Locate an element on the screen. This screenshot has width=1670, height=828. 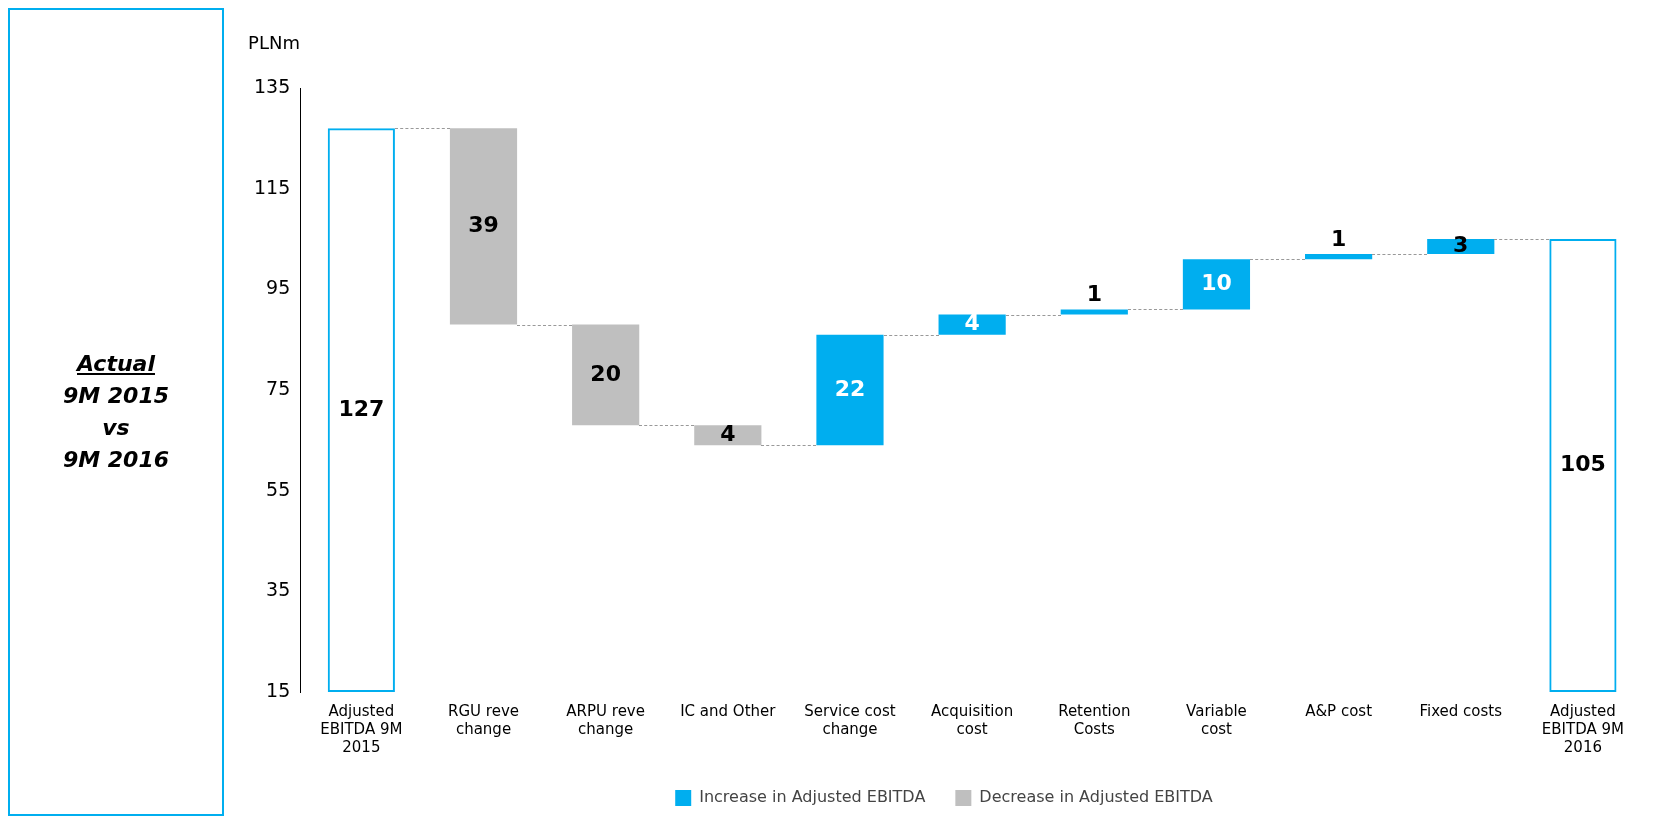
y-tick-label: 115 is located at coordinates (272, 186).